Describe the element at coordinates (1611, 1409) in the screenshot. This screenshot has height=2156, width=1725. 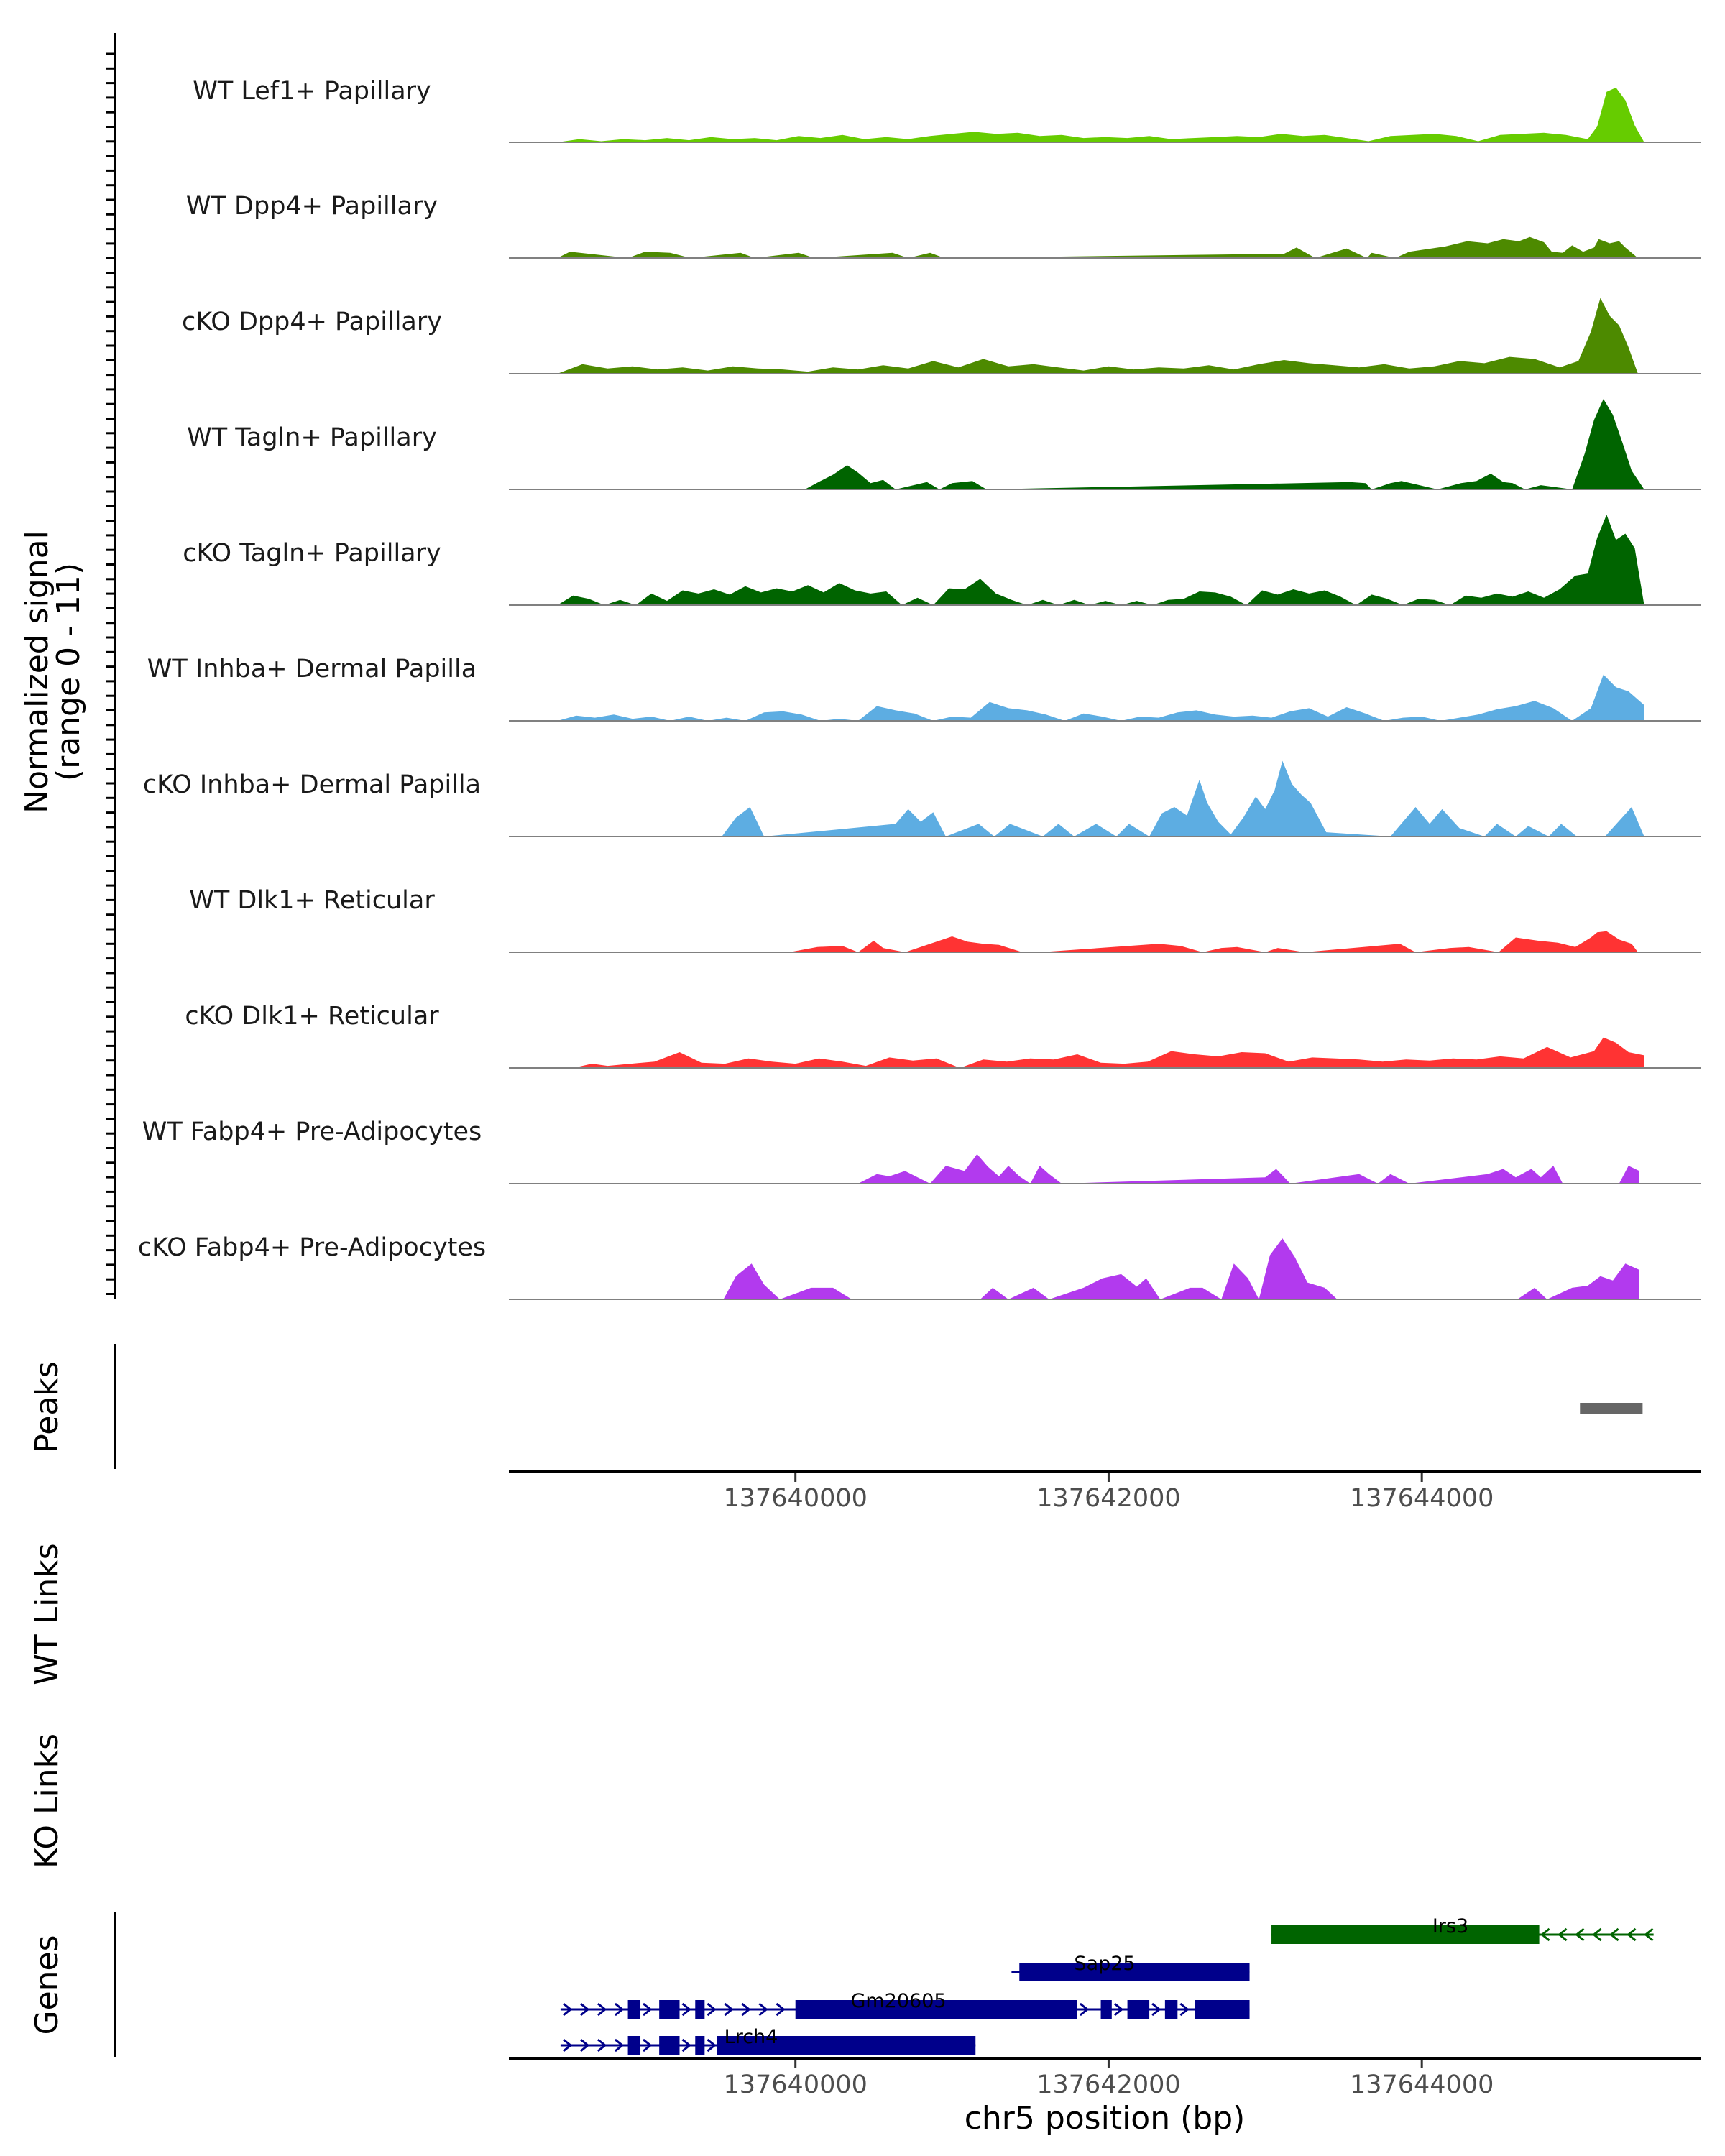
I see `peak-region` at that location.